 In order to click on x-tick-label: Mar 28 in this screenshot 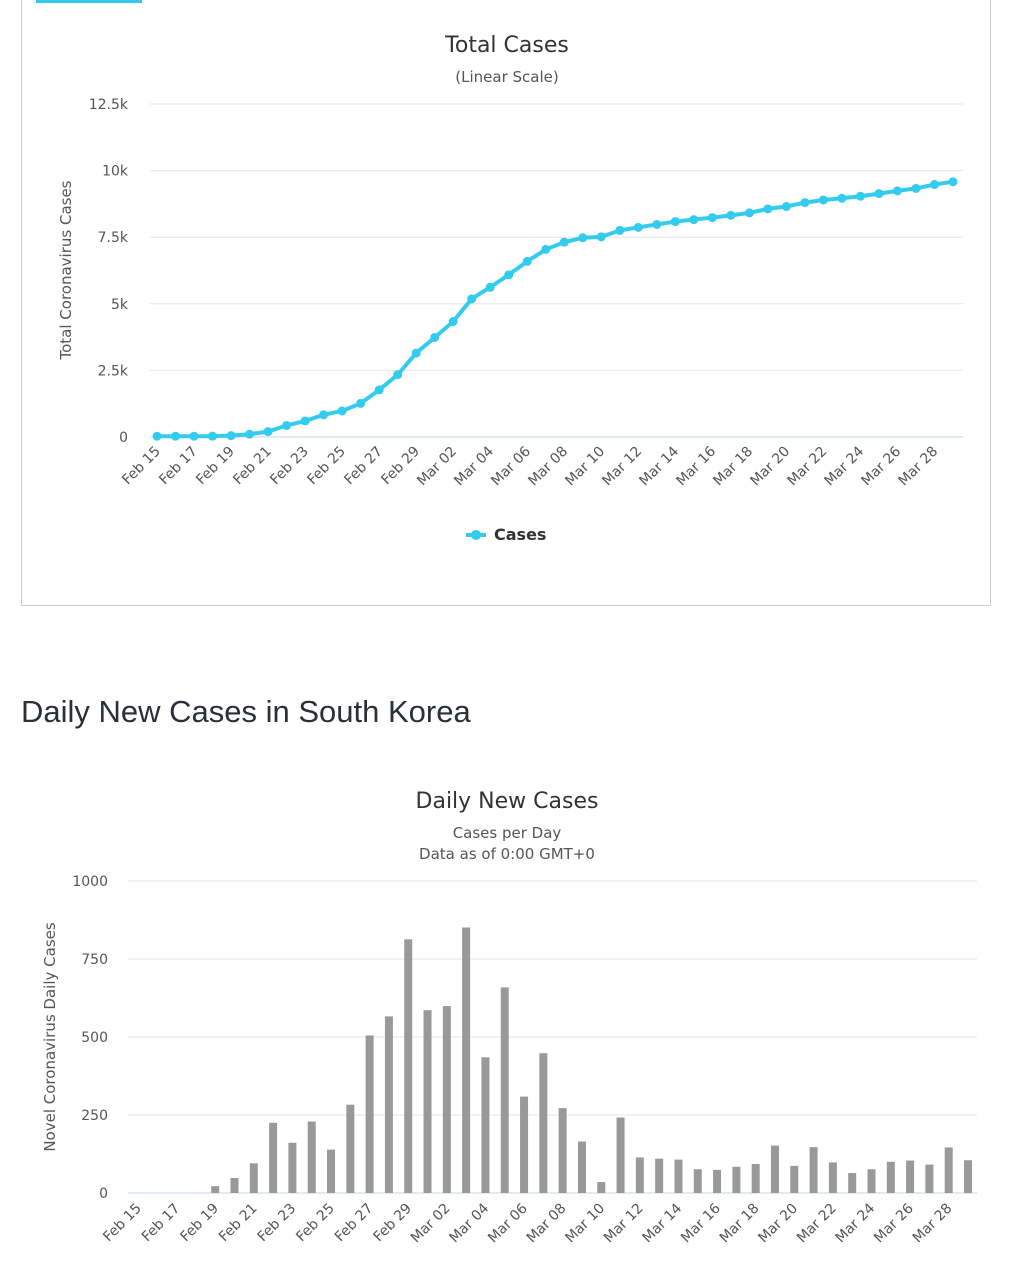, I will do `click(919, 467)`.